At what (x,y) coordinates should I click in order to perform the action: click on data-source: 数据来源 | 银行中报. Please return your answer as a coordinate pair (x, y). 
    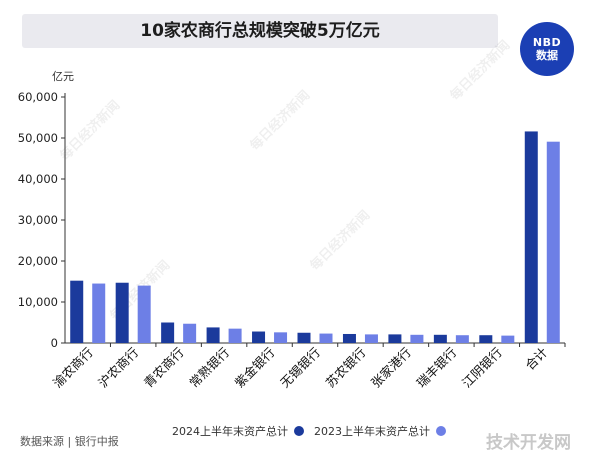
    Looking at the image, I should click on (69, 441).